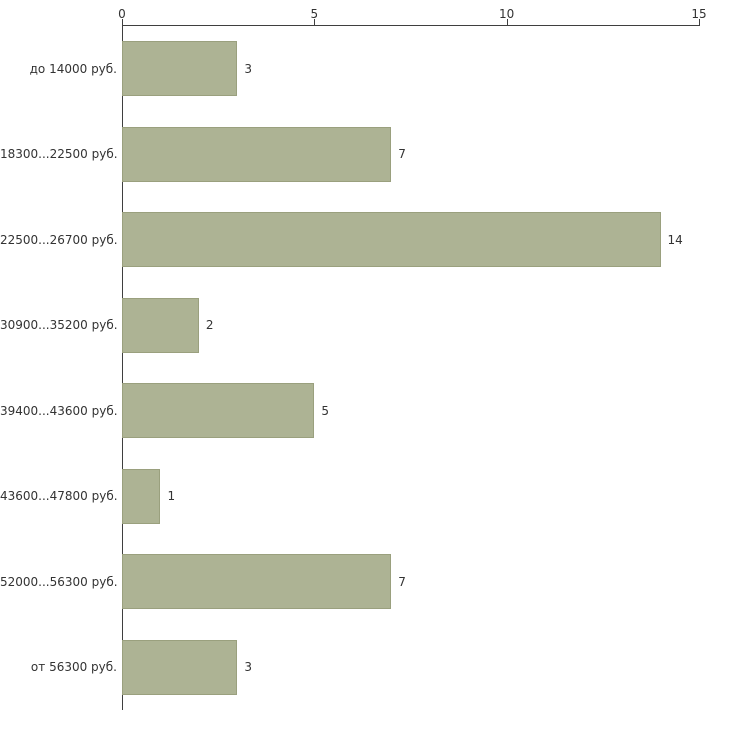 The image size is (730, 730). I want to click on bar-row: до 14000 руб. 3, so click(365, 69).